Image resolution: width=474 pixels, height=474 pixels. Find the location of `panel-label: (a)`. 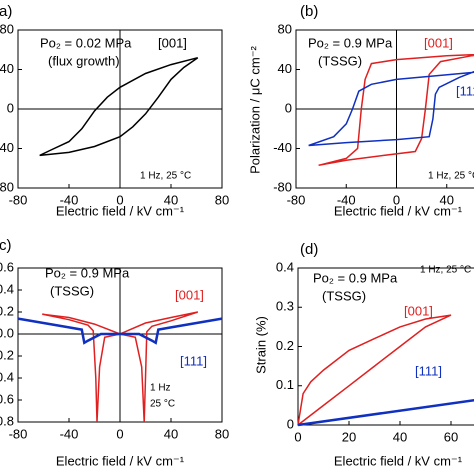

panel-label: (a) is located at coordinates (6, 11).